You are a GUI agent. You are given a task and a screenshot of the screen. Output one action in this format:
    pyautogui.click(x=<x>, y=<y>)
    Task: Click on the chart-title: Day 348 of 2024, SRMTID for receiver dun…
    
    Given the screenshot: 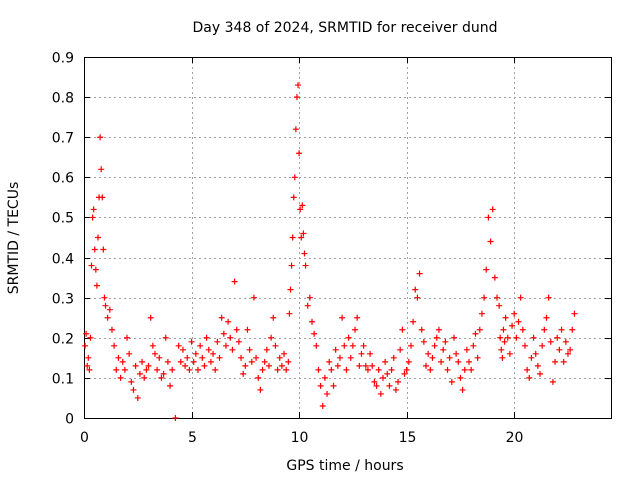 What is the action you would take?
    pyautogui.click(x=345, y=28)
    